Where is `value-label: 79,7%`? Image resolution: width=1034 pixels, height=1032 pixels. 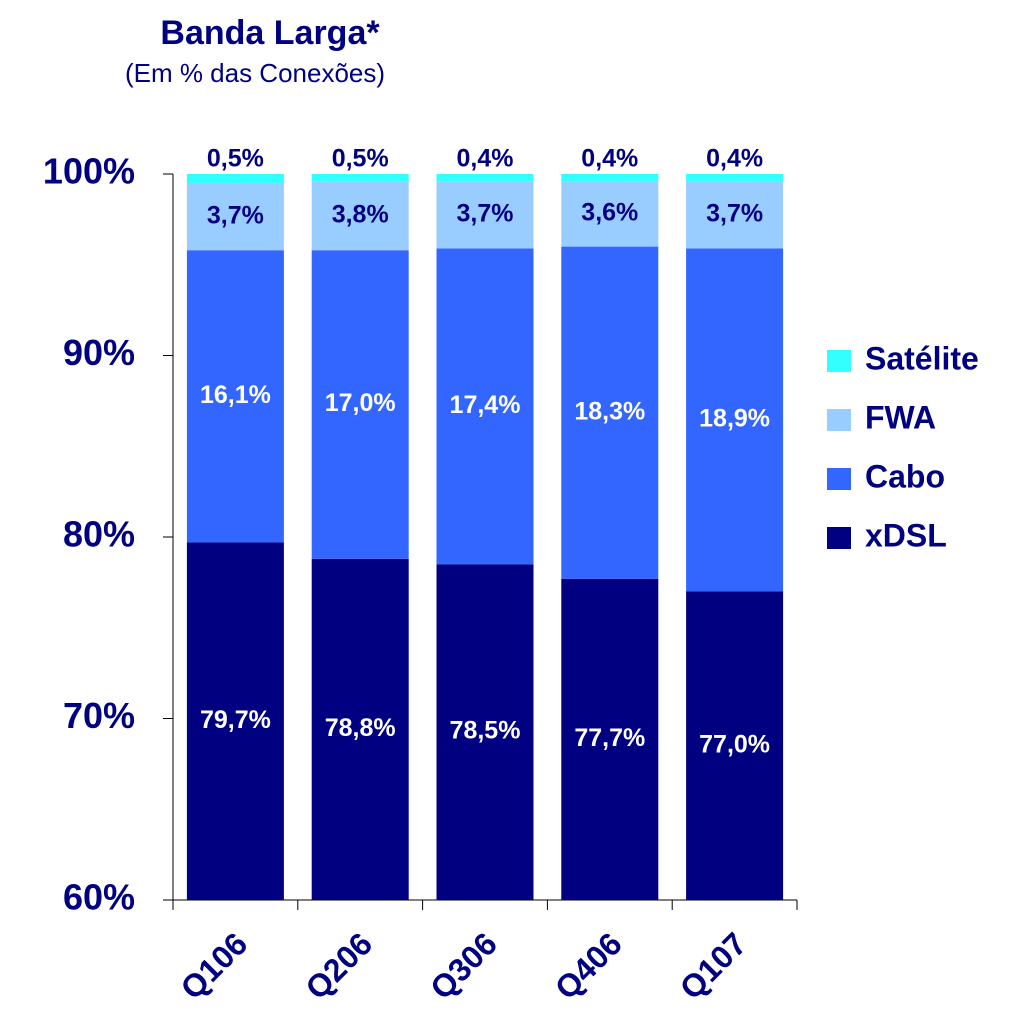
value-label: 79,7% is located at coordinates (235, 720).